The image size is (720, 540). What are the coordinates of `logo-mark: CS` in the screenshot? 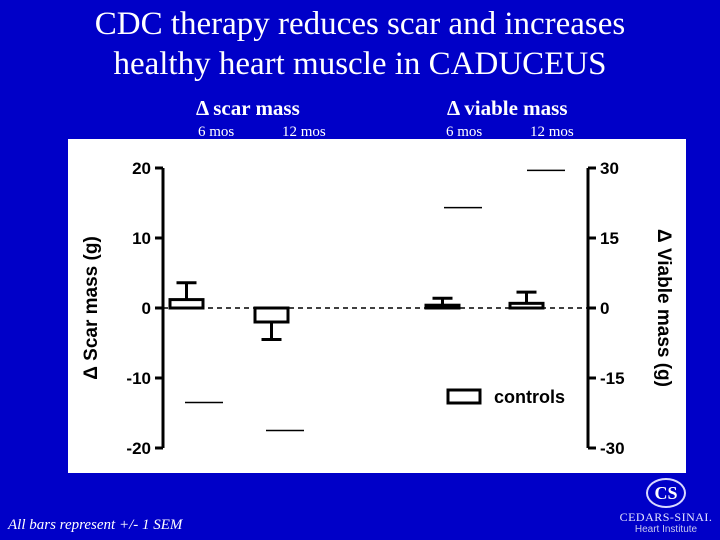 It's located at (666, 493).